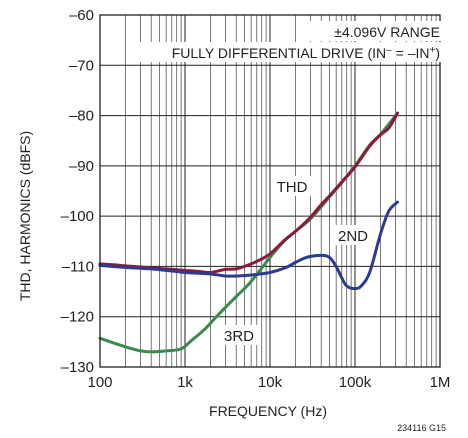 Image resolution: width=468 pixels, height=438 pixels. What do you see at coordinates (77, 216) in the screenshot?
I see `y-tick-label: –100` at bounding box center [77, 216].